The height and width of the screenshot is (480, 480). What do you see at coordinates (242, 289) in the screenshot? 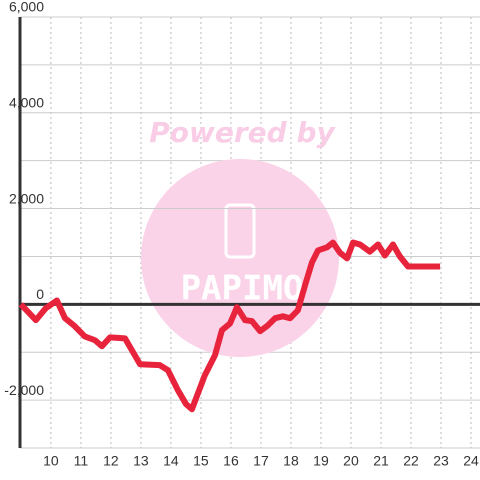
I see `watermark-logo: PAPIMO` at bounding box center [242, 289].